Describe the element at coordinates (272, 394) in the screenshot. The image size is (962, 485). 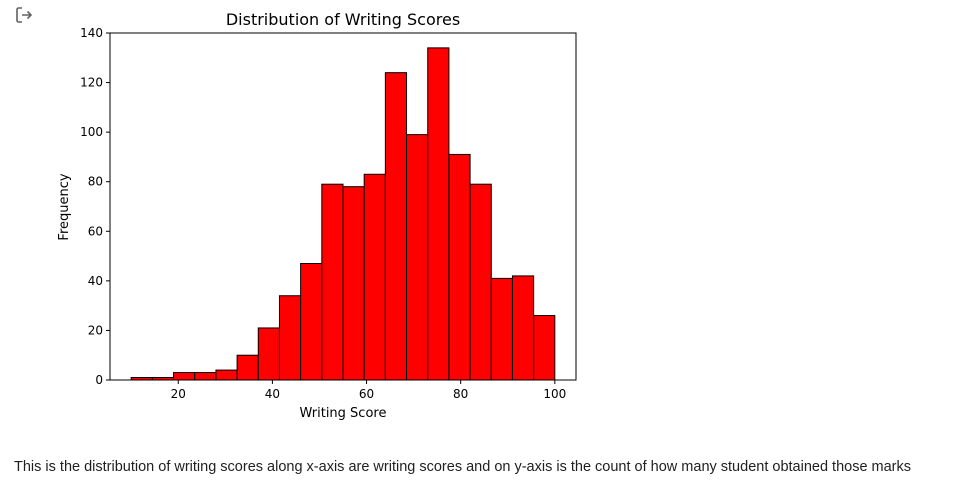
I see `x-tick-label: 40` at that location.